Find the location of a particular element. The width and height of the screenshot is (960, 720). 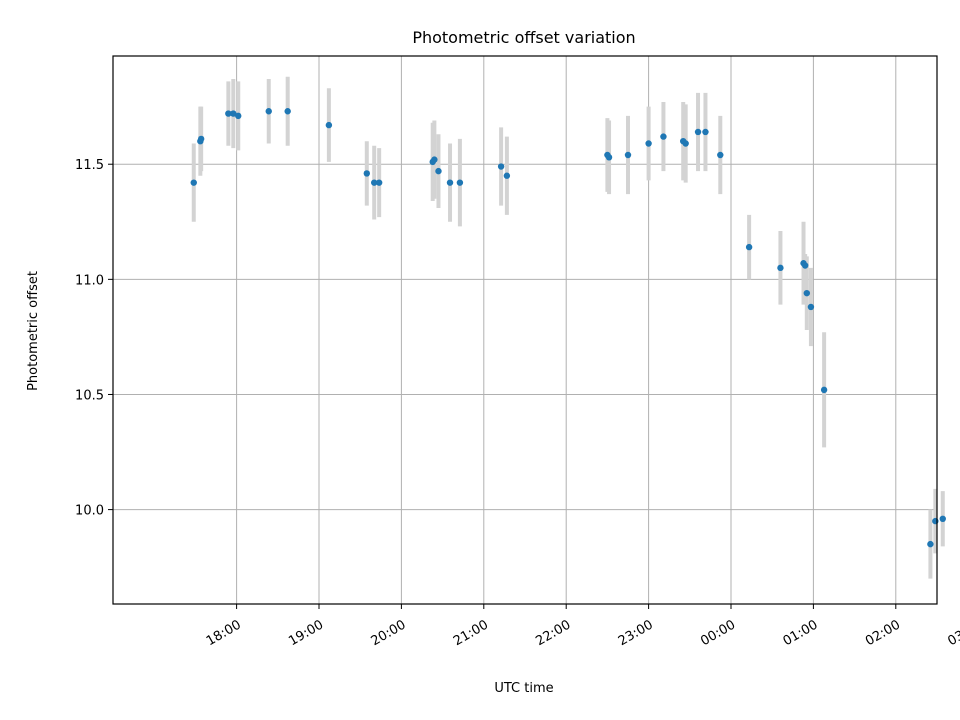

x-axis-label: UTC time is located at coordinates (523, 688).